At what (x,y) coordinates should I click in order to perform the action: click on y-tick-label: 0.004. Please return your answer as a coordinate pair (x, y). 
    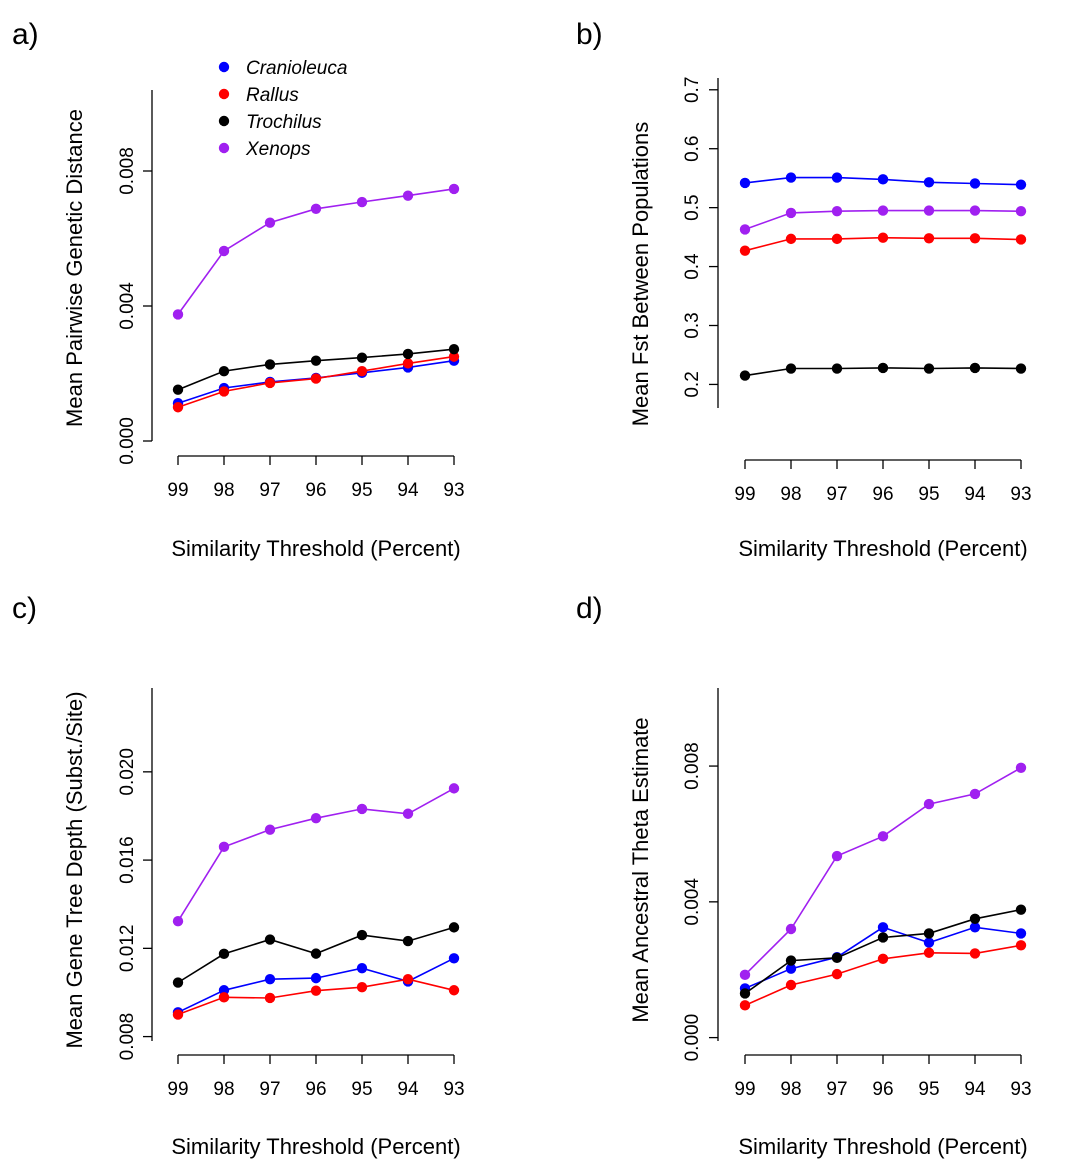
    Looking at the image, I should click on (127, 306).